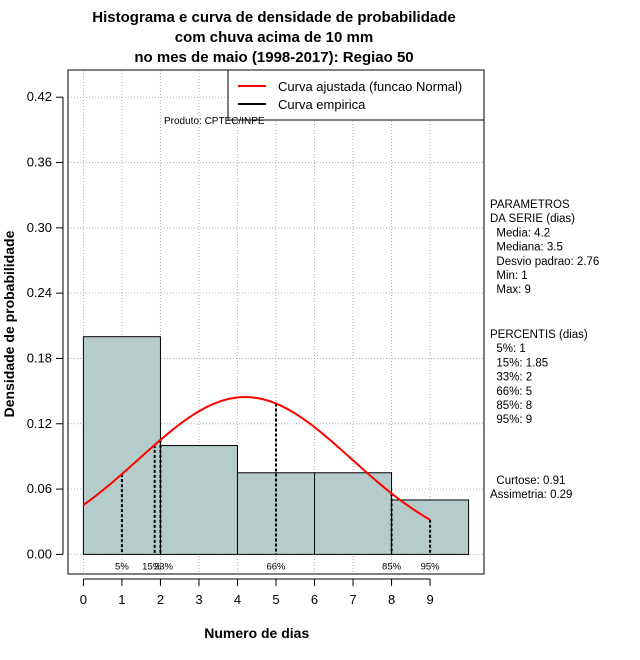 The height and width of the screenshot is (660, 640). What do you see at coordinates (39, 553) in the screenshot?
I see `y-tick-label-0: 0.00` at bounding box center [39, 553].